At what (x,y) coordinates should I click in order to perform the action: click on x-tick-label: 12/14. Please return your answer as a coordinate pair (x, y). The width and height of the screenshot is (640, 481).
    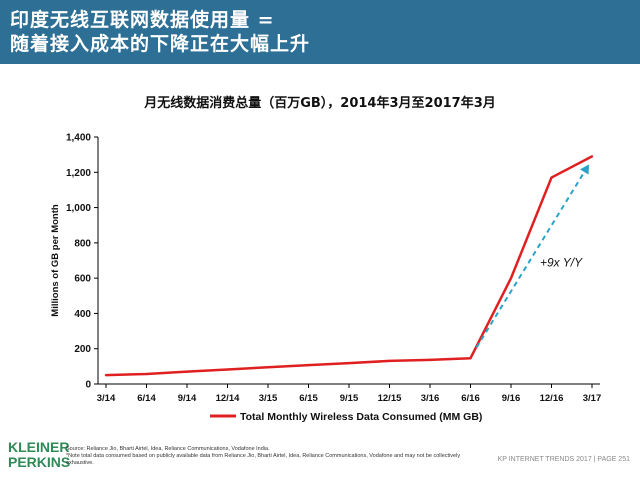
    Looking at the image, I should click on (228, 398).